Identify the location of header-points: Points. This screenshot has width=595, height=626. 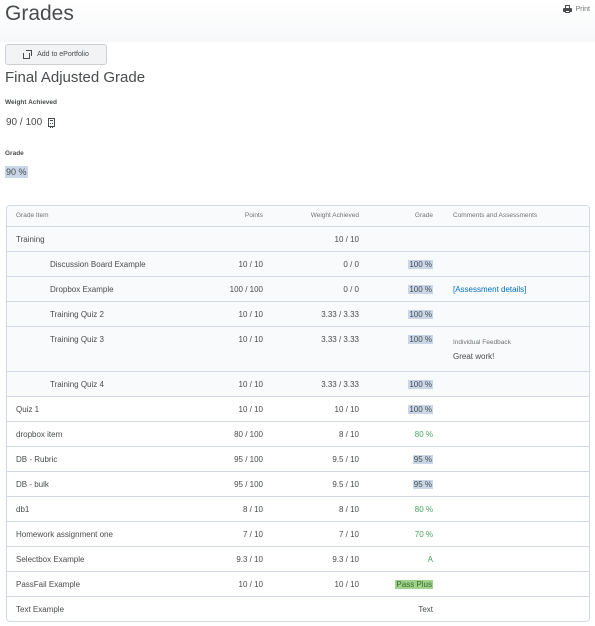
(253, 215).